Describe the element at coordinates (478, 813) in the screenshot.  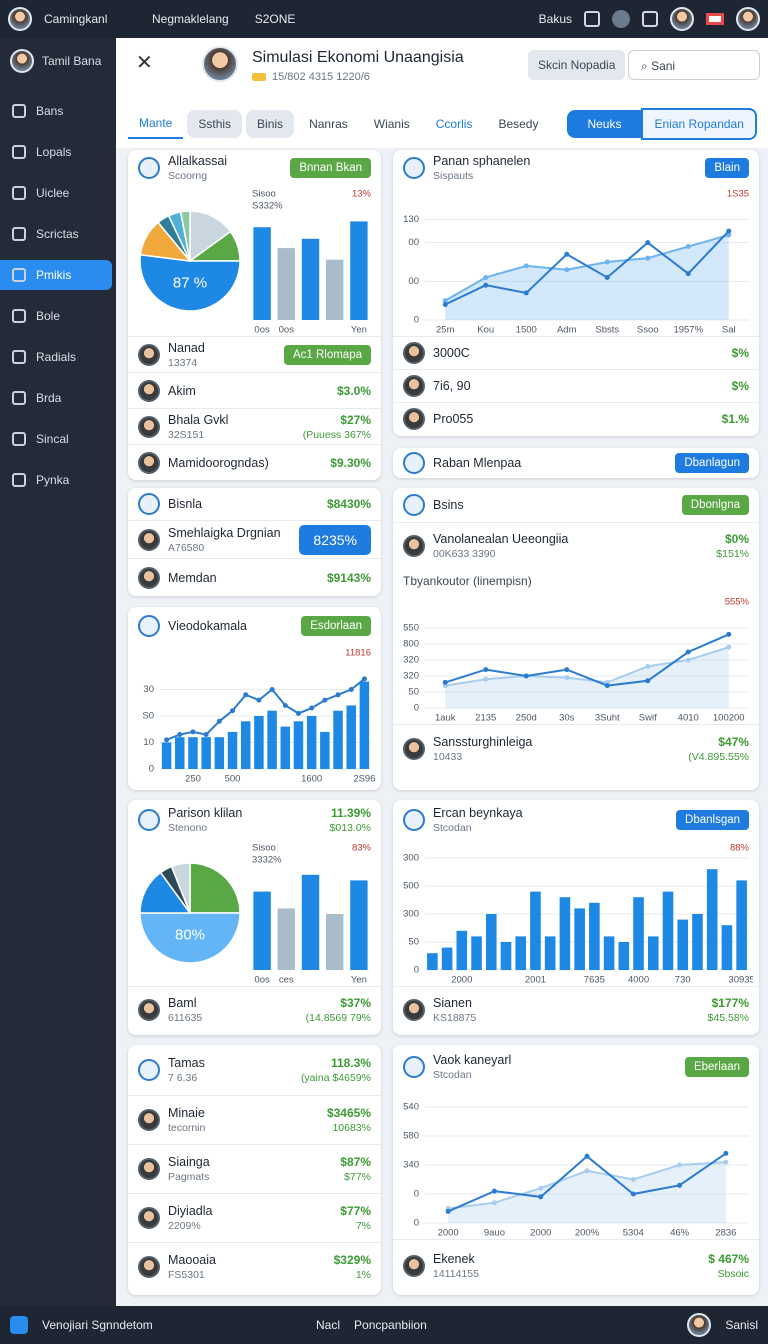
I see `card-header-label: Ercan beynkaya` at that location.